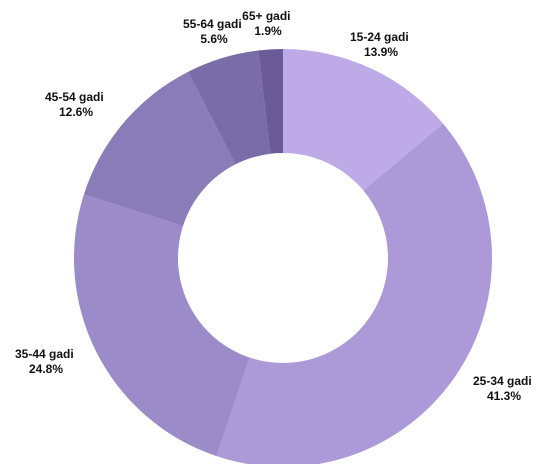 This screenshot has width=547, height=464. I want to click on label-35-44-category: 35-44 gadi, so click(44, 354).